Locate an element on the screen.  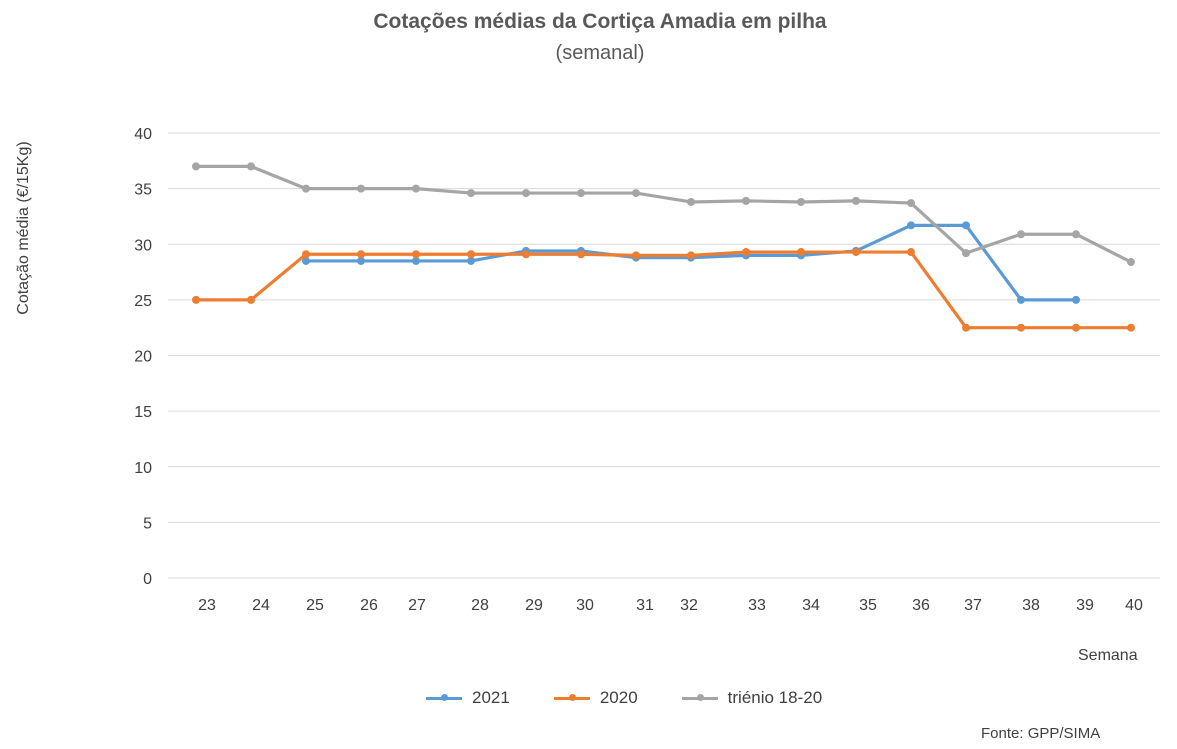
x-tick-label: 30 is located at coordinates (585, 605).